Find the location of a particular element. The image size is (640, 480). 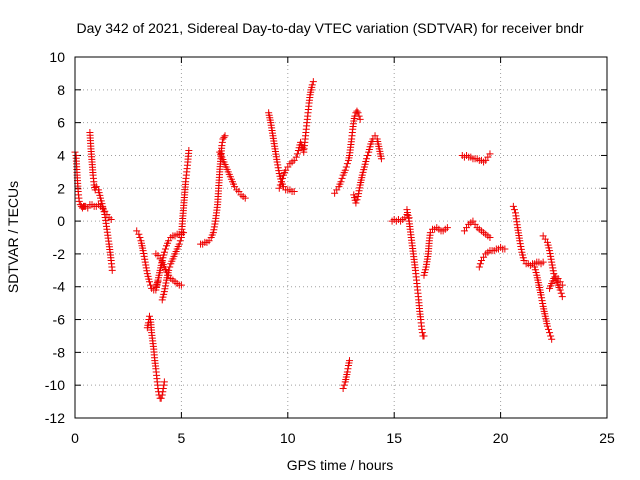

x-axis-label: GPS time / hours is located at coordinates (340, 465).